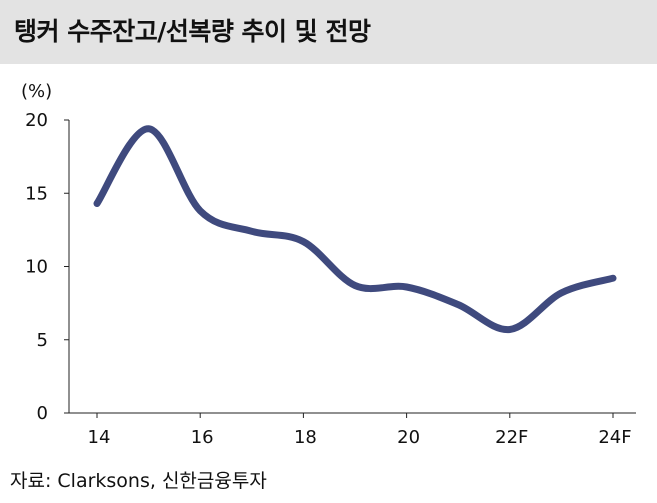  Describe the element at coordinates (42, 413) in the screenshot. I see `y-tick-label: 0` at that location.